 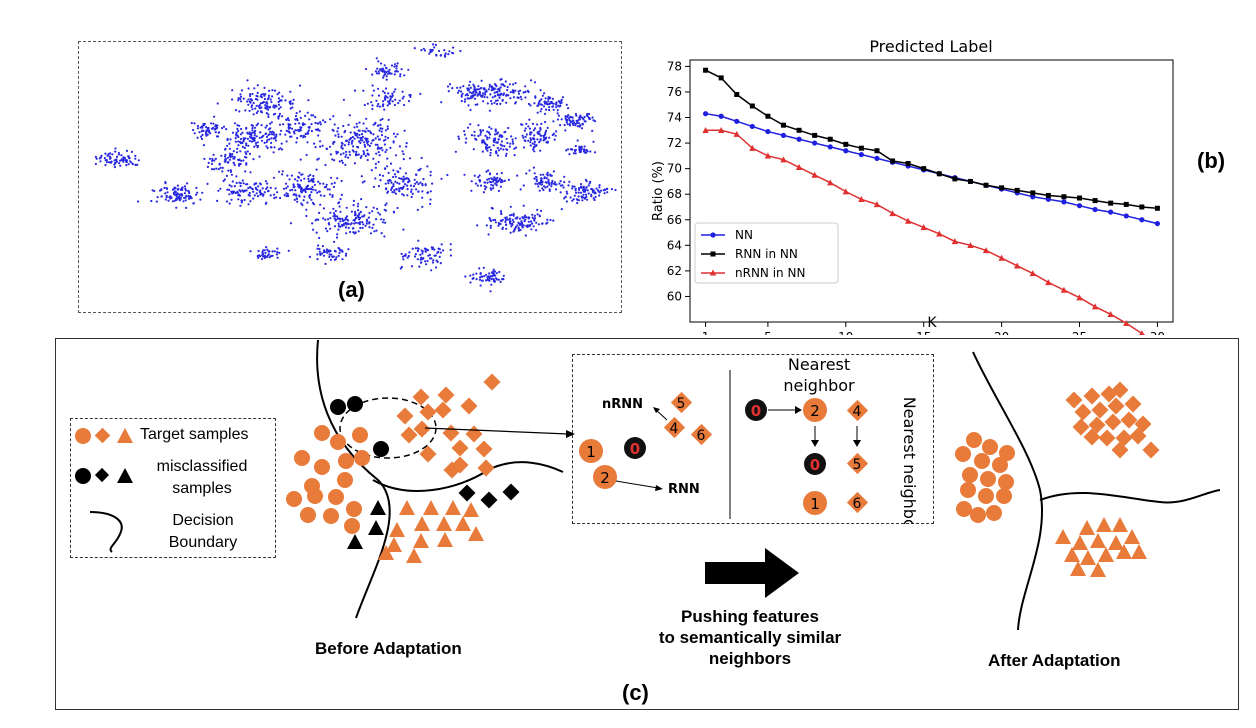 What do you see at coordinates (684, 489) in the screenshot?
I see `rnn-label: RNN` at bounding box center [684, 489].